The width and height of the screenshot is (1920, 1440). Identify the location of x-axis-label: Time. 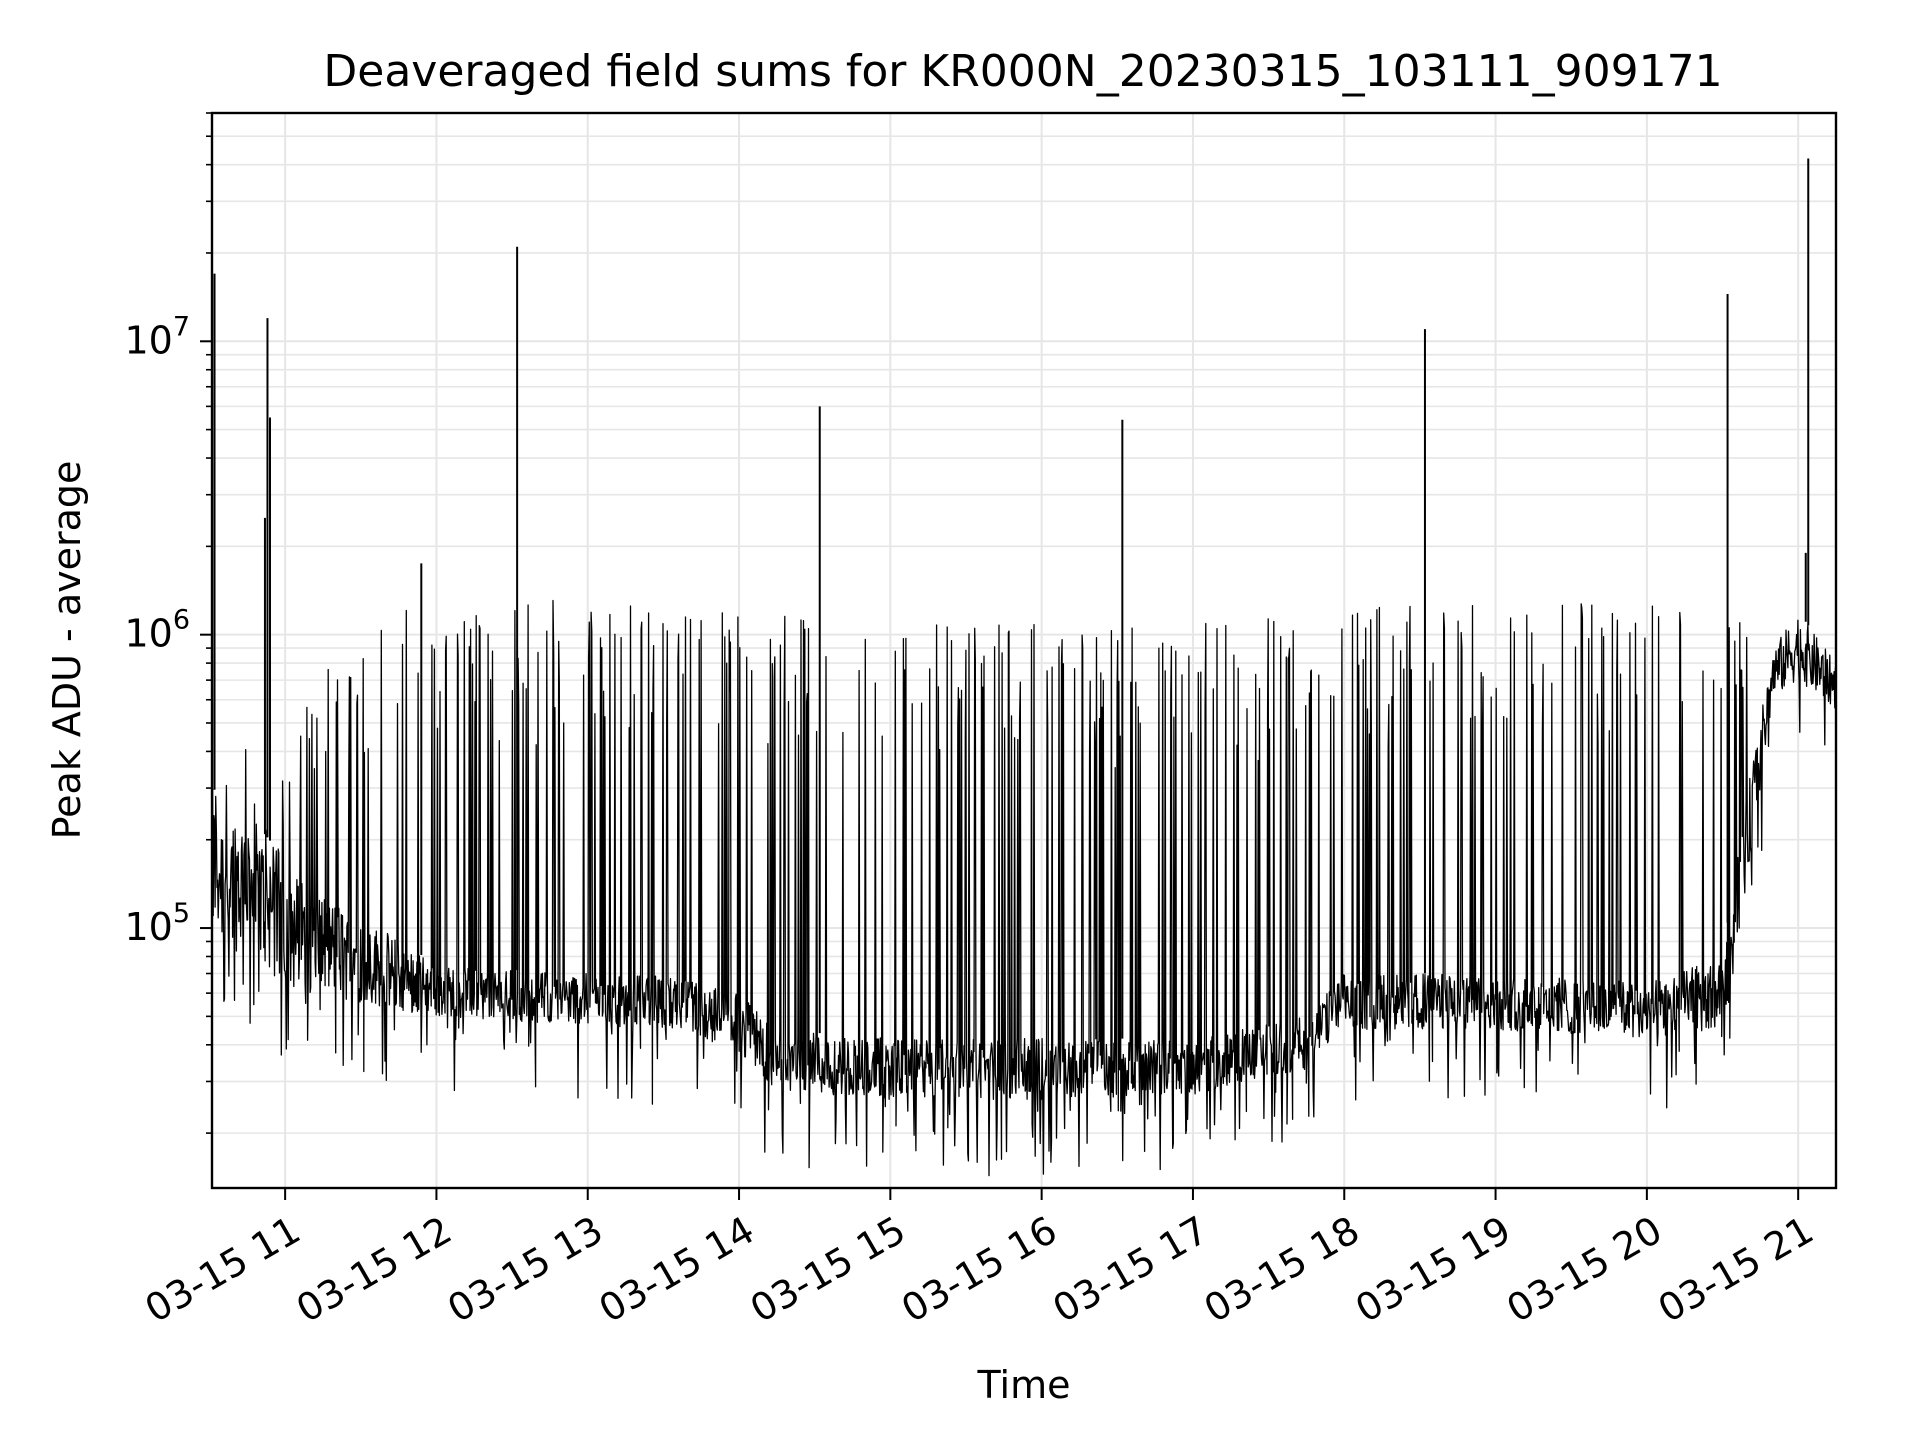
(1024, 1385).